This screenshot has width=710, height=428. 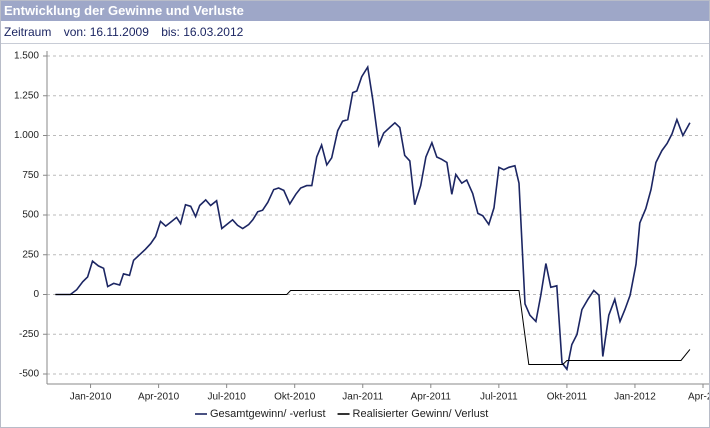 What do you see at coordinates (106, 32) in the screenshot?
I see `period-from: von: 16.11.2009` at bounding box center [106, 32].